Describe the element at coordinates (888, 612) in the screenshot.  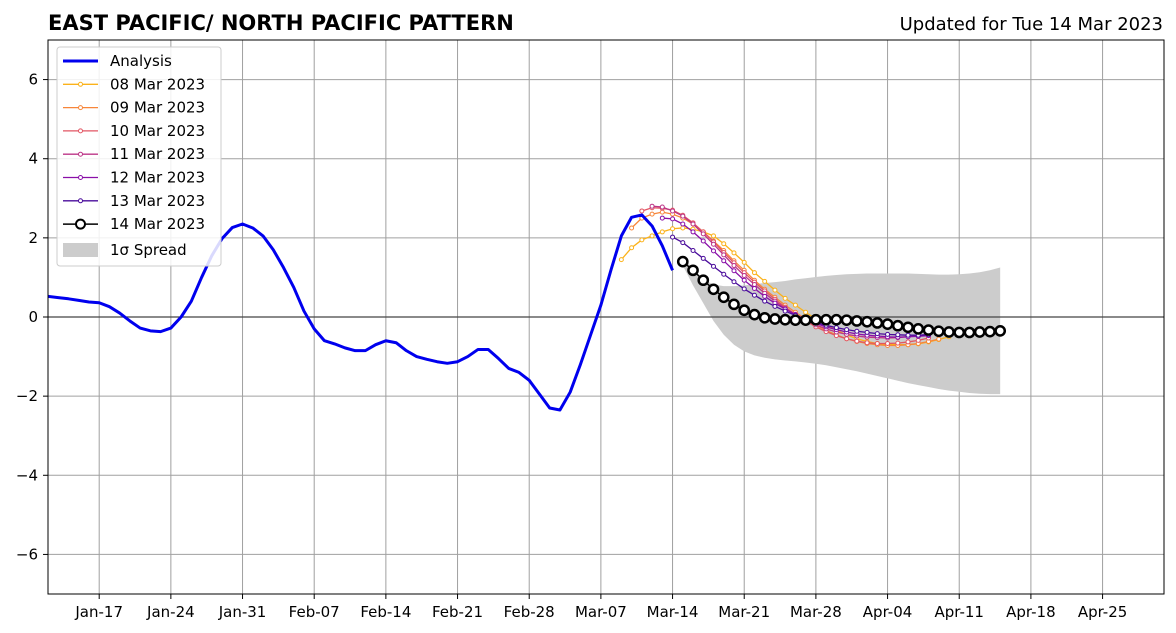
I see `x-tick-label: Apr-04` at that location.